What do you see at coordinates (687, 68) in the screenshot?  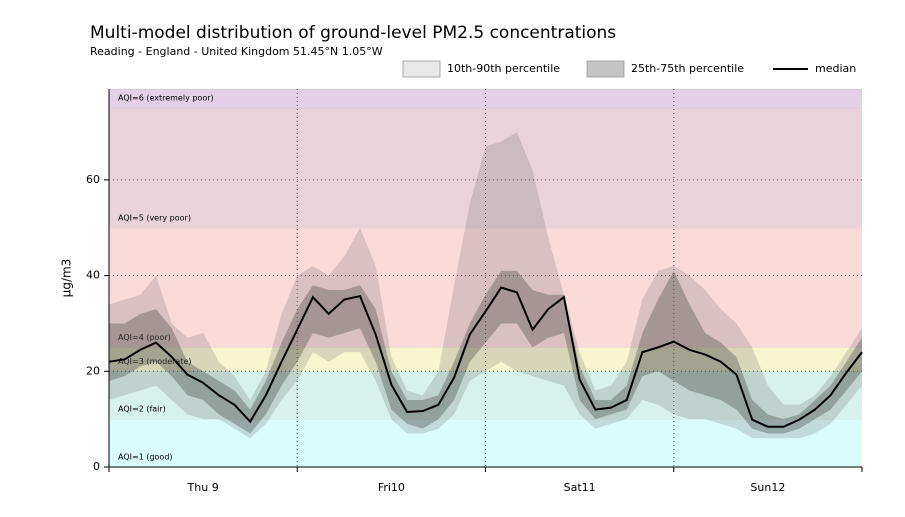 I see `legend-label: 25th-75th percentile` at bounding box center [687, 68].